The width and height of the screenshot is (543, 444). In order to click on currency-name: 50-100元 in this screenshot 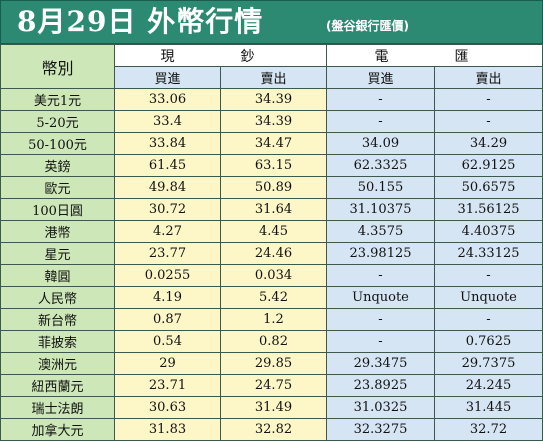, I will do `click(57, 143)`.